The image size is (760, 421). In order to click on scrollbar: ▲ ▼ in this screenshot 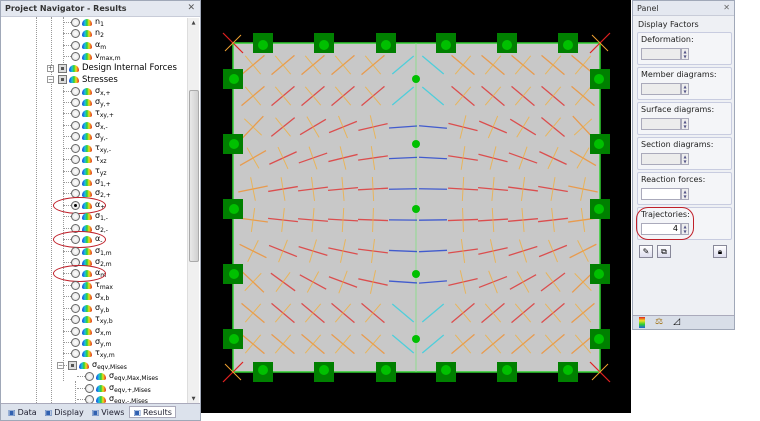, I will do `click(193, 211)`.